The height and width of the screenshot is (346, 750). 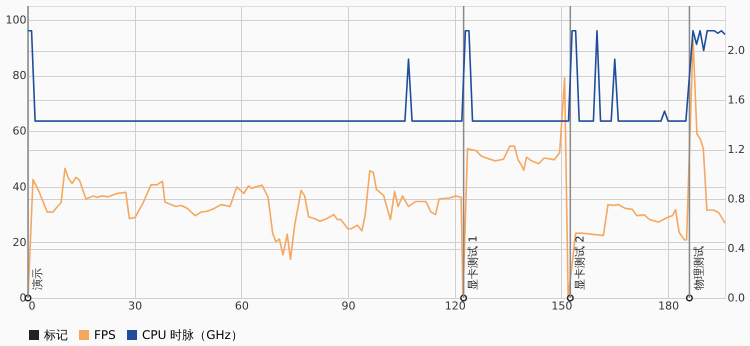 What do you see at coordinates (736, 51) in the screenshot?
I see `y2-tick-label: 2.0` at bounding box center [736, 51].